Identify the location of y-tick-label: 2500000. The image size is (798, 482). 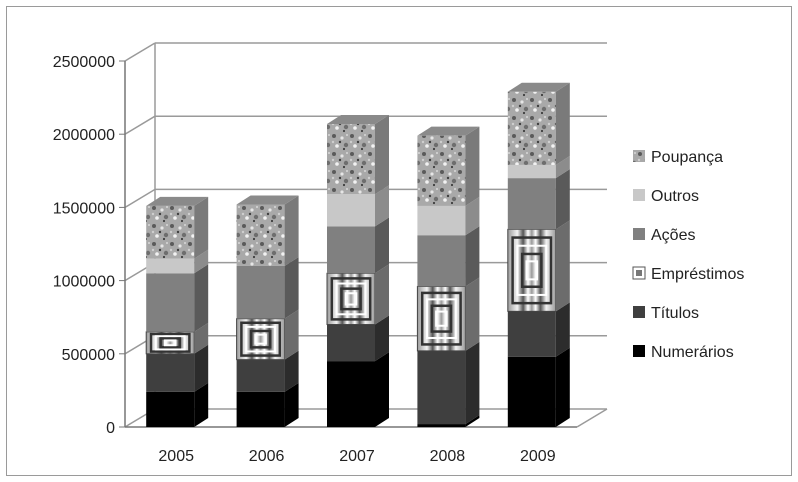
(84, 62).